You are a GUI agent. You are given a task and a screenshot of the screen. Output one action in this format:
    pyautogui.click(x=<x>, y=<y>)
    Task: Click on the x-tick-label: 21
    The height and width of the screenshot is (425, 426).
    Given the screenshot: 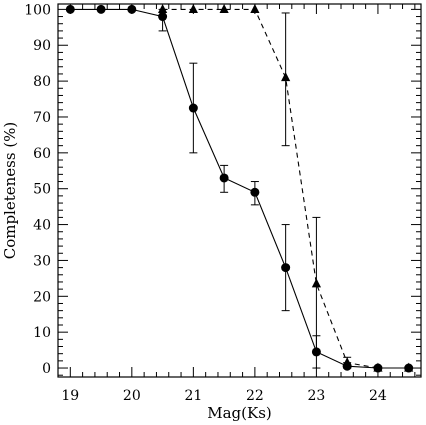 What is the action you would take?
    pyautogui.click(x=193, y=396)
    